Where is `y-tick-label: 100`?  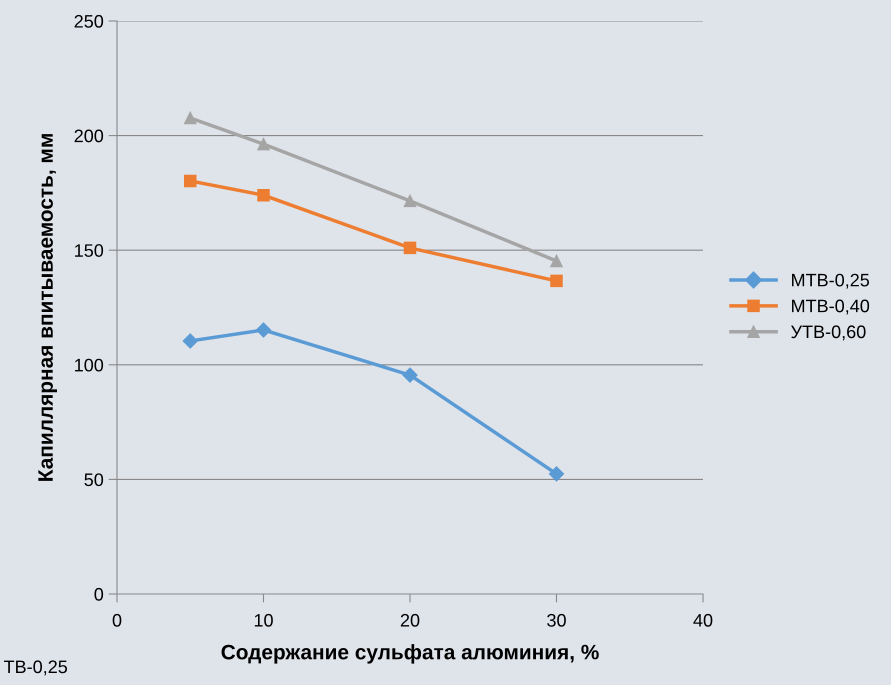 y-tick-label: 100 is located at coordinates (89, 365).